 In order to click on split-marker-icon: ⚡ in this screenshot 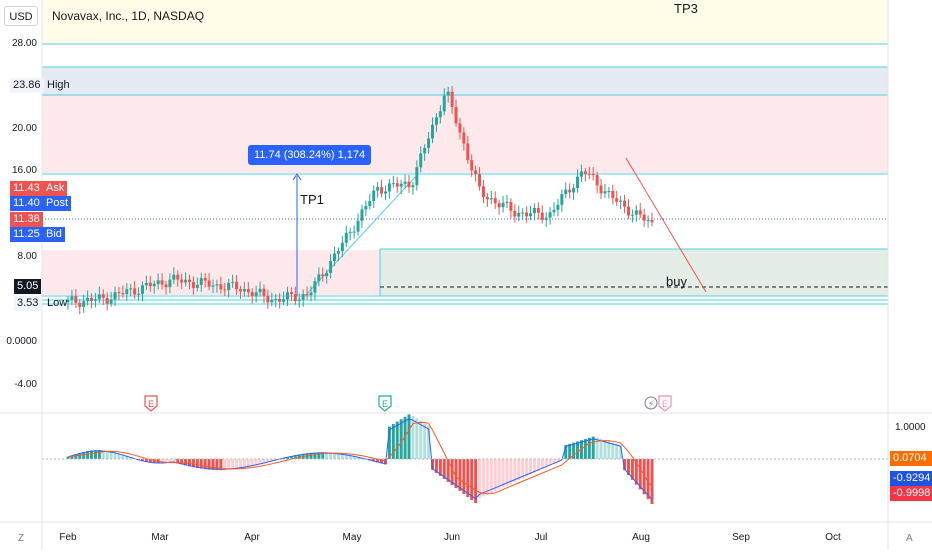, I will do `click(651, 405)`.